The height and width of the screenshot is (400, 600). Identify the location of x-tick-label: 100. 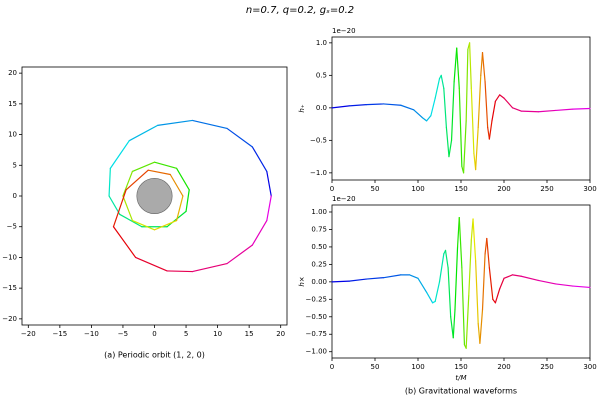
(417, 367).